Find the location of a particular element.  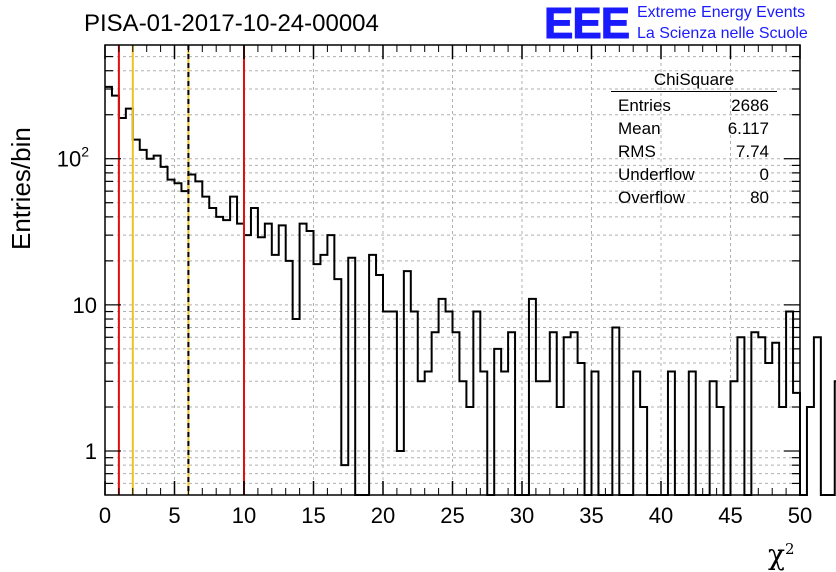

eee-logo: EEE is located at coordinates (586, 24).